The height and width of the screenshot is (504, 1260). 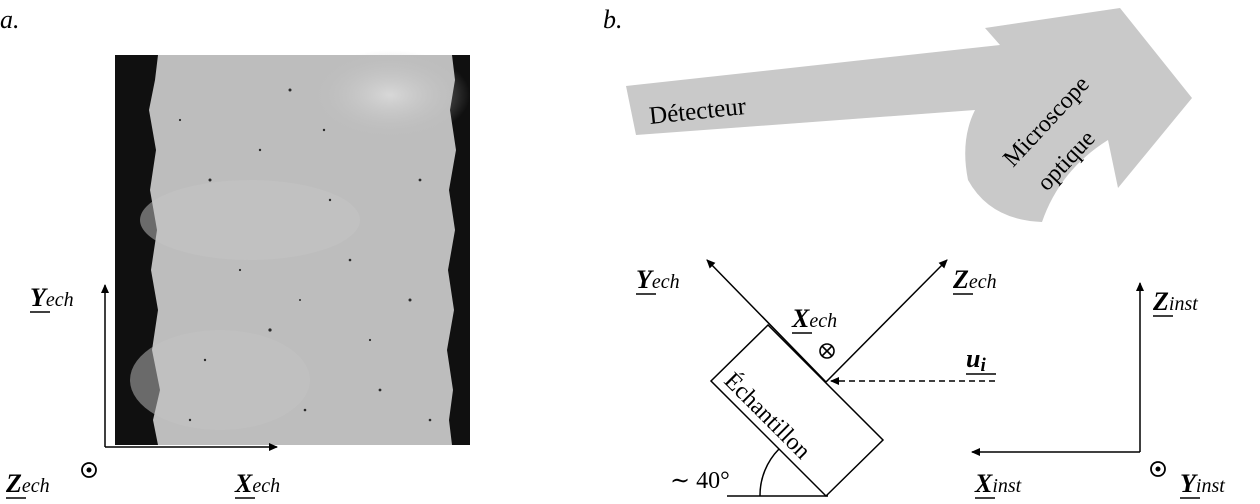 I want to click on axis-y-ech-label: Yech, so click(x=52, y=297).